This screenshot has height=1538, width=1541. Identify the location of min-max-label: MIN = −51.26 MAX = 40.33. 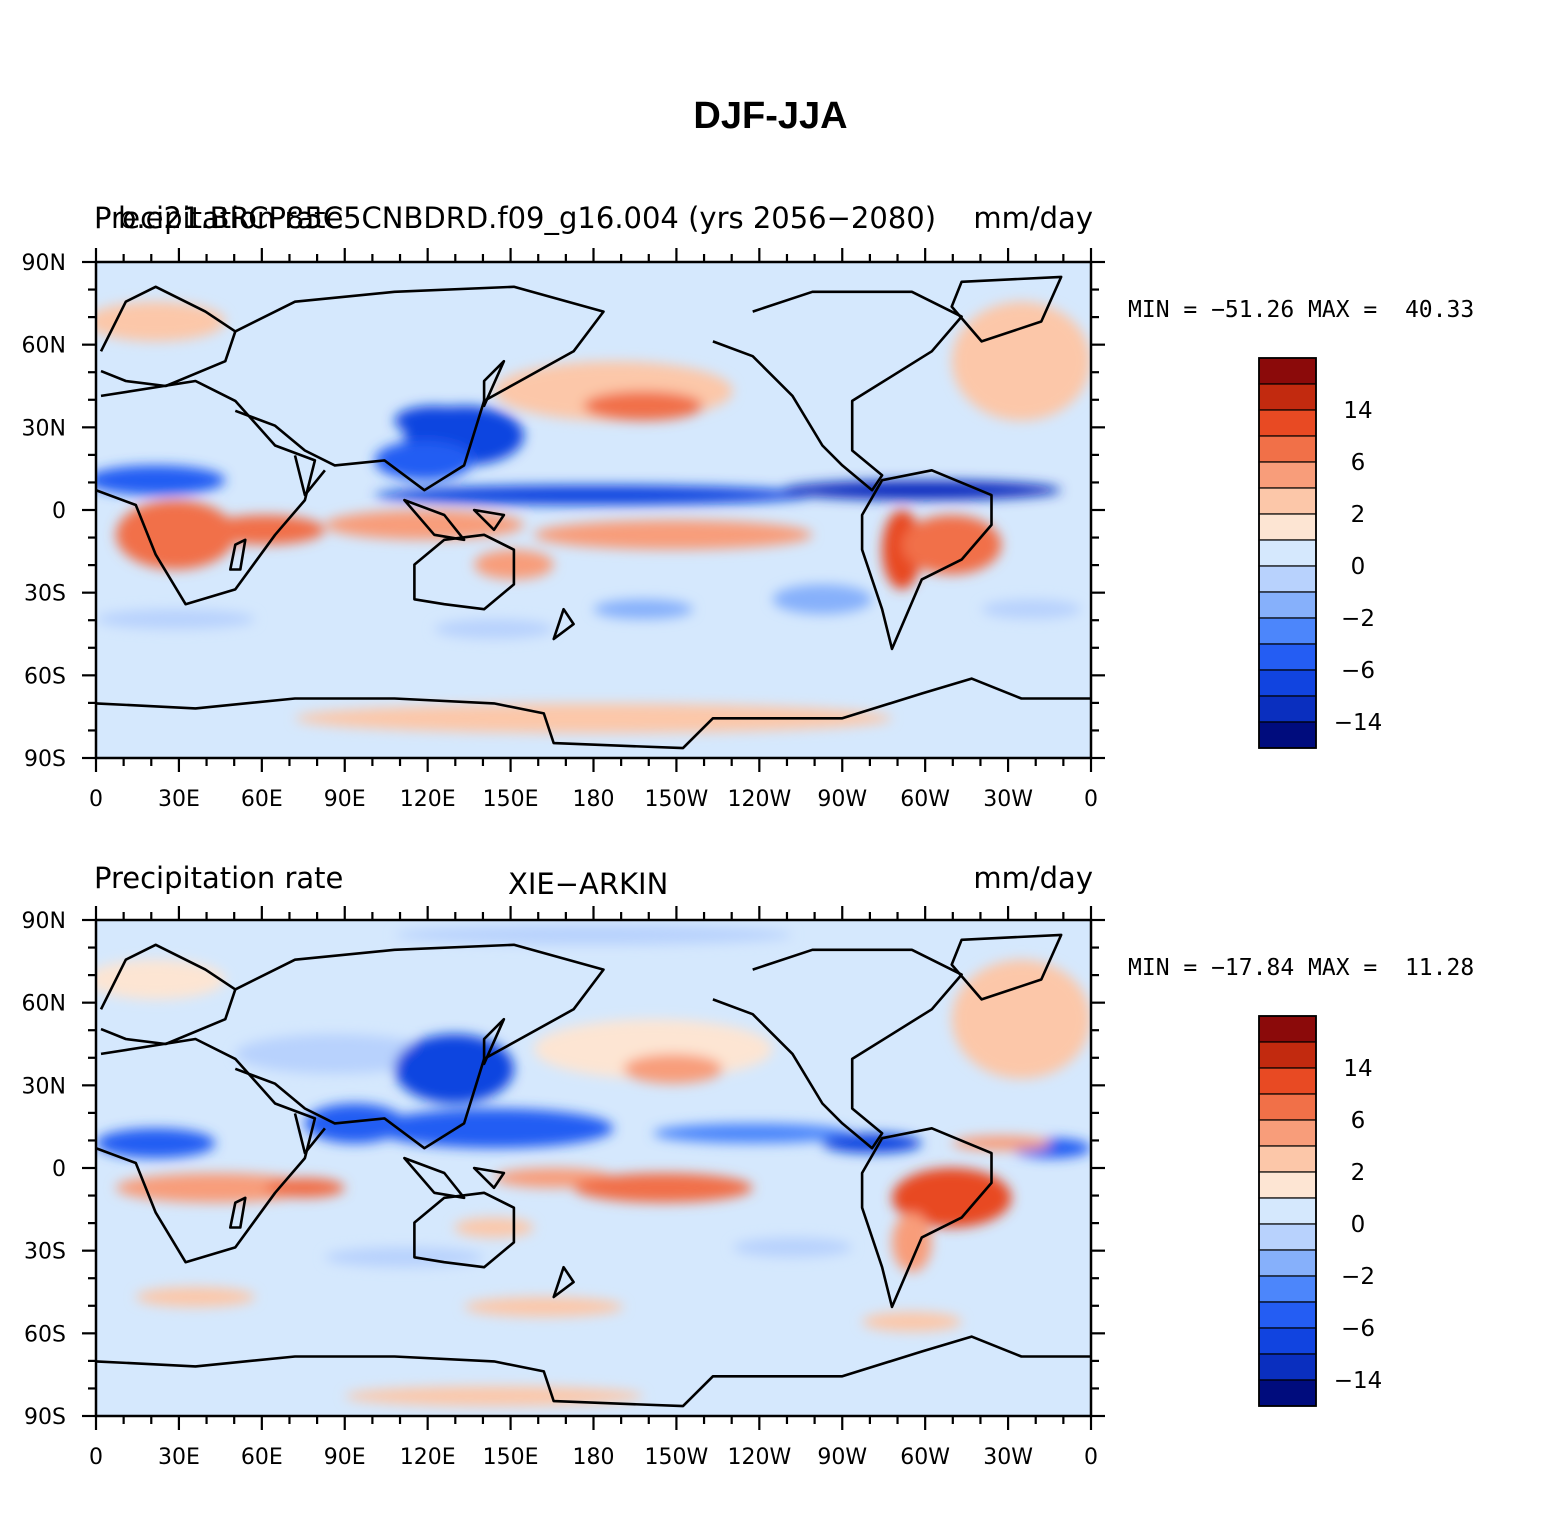
(1301, 310).